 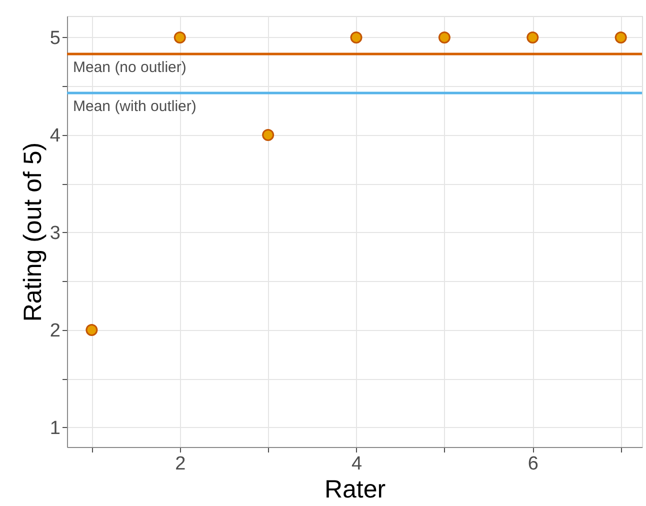 I want to click on y-axis-title: Rating (out of 5), so click(x=32, y=232).